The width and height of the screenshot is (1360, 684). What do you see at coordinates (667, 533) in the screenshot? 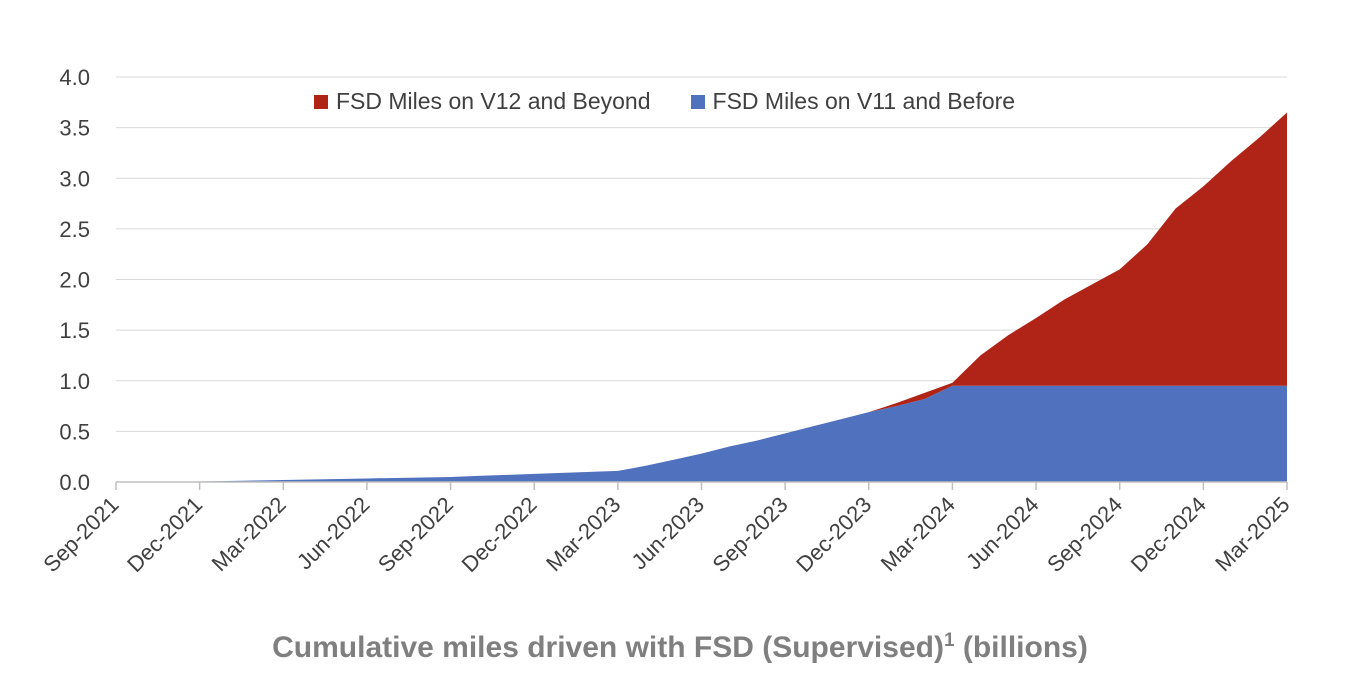
I see `x-tick-label: Jun-2023` at bounding box center [667, 533].